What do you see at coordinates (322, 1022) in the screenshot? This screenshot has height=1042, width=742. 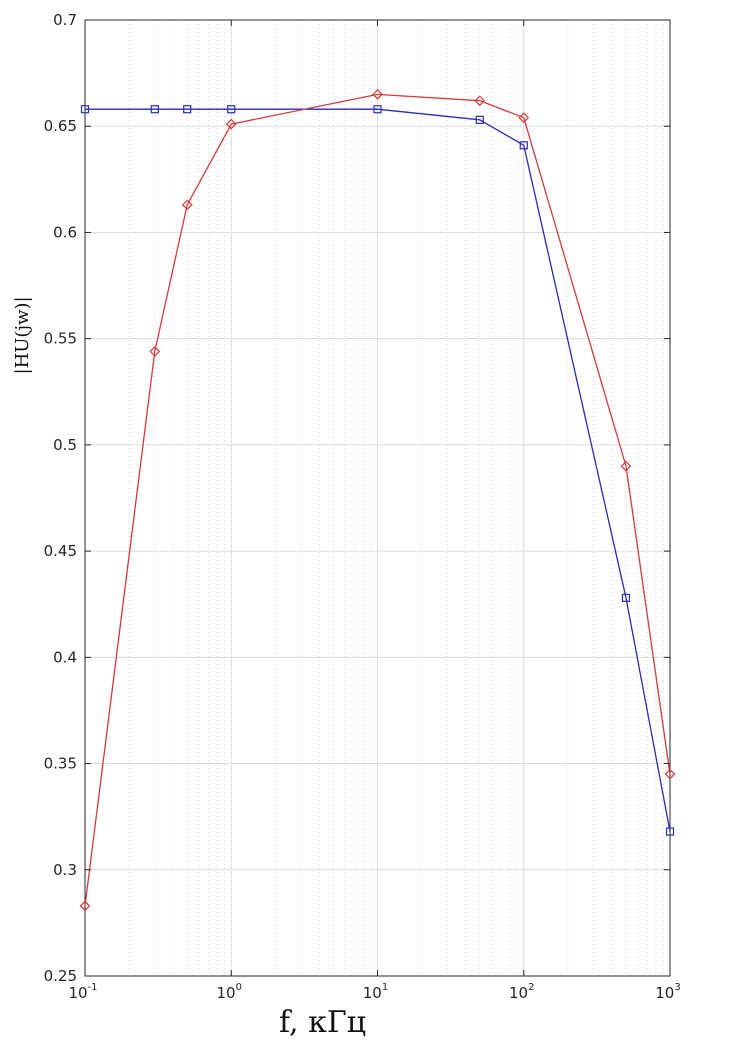 I see `x-axis-label: f, кГц` at bounding box center [322, 1022].